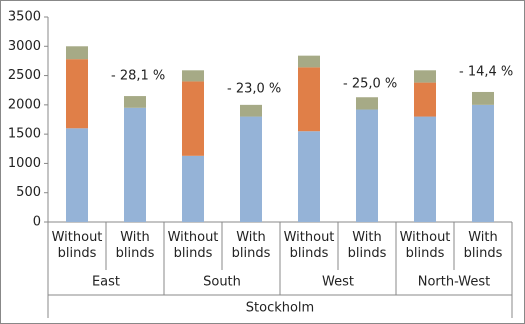  What do you see at coordinates (222, 282) in the screenshot?
I see `group-label: South` at bounding box center [222, 282].